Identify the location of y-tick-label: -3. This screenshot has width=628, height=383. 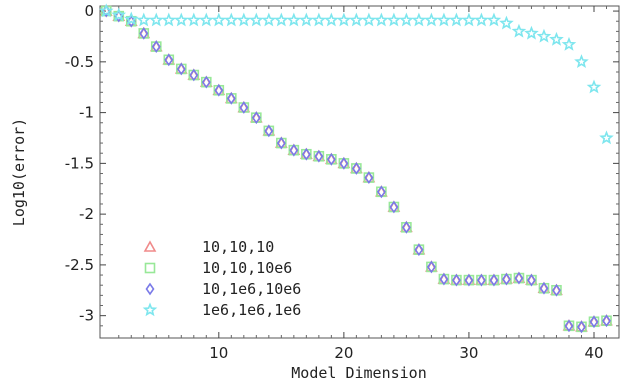
(86, 316).